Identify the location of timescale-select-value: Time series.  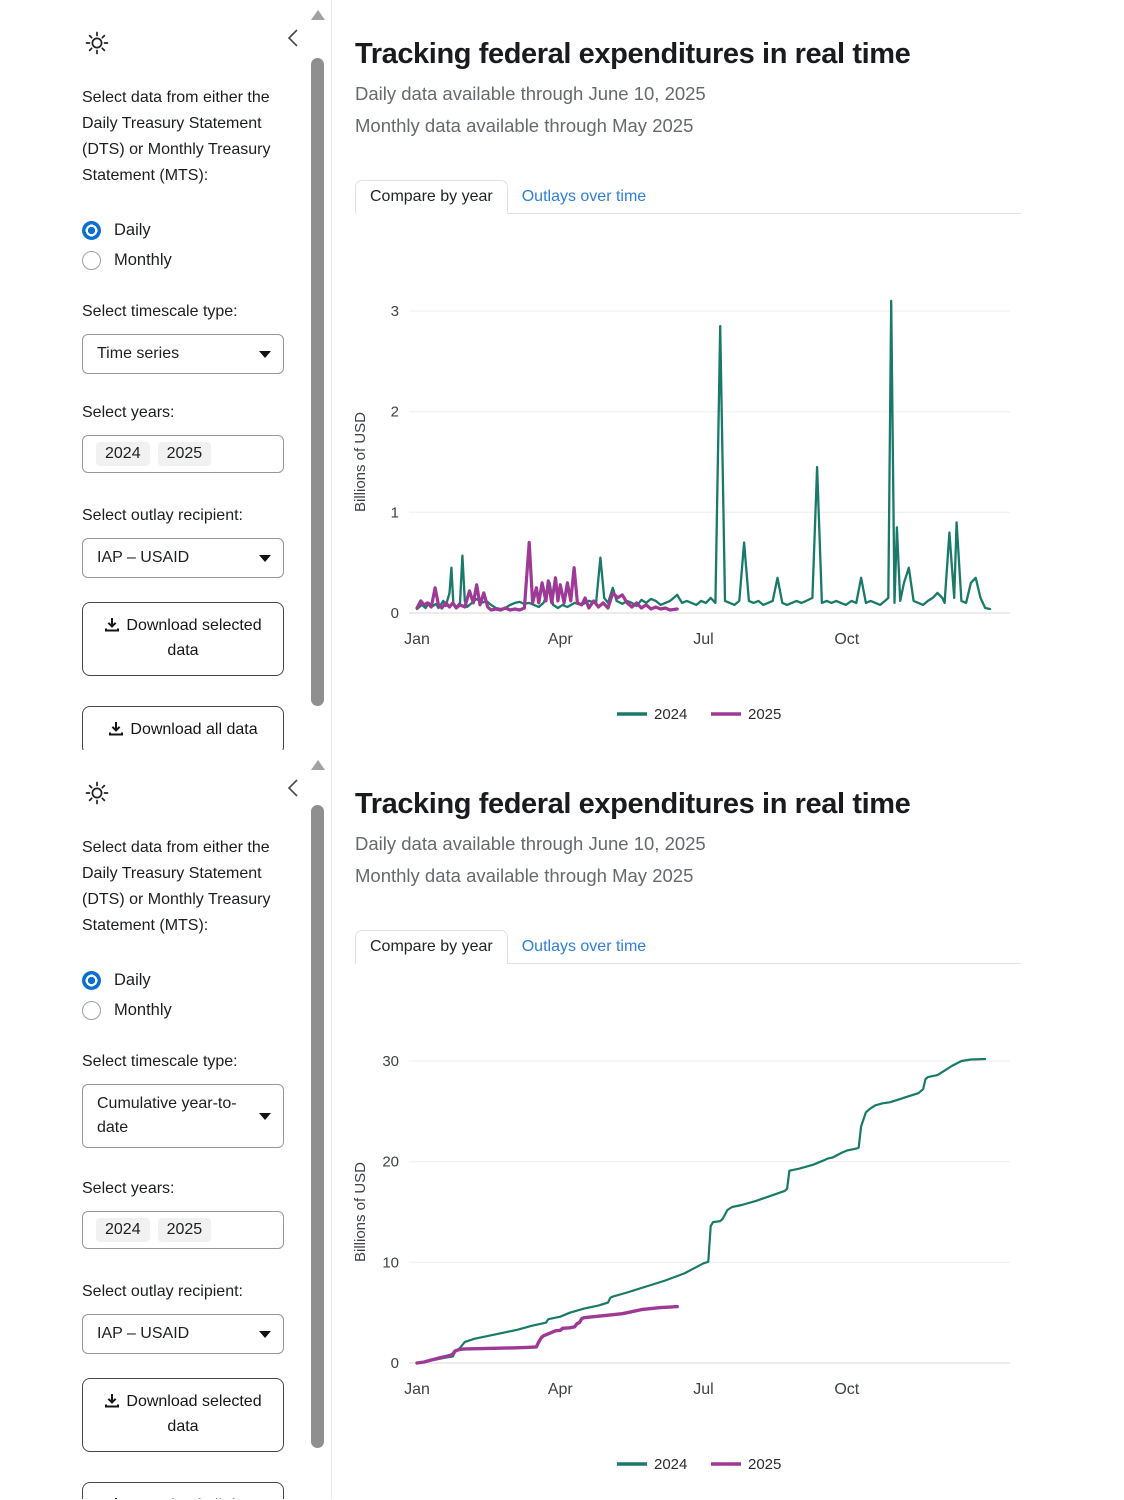
(138, 353).